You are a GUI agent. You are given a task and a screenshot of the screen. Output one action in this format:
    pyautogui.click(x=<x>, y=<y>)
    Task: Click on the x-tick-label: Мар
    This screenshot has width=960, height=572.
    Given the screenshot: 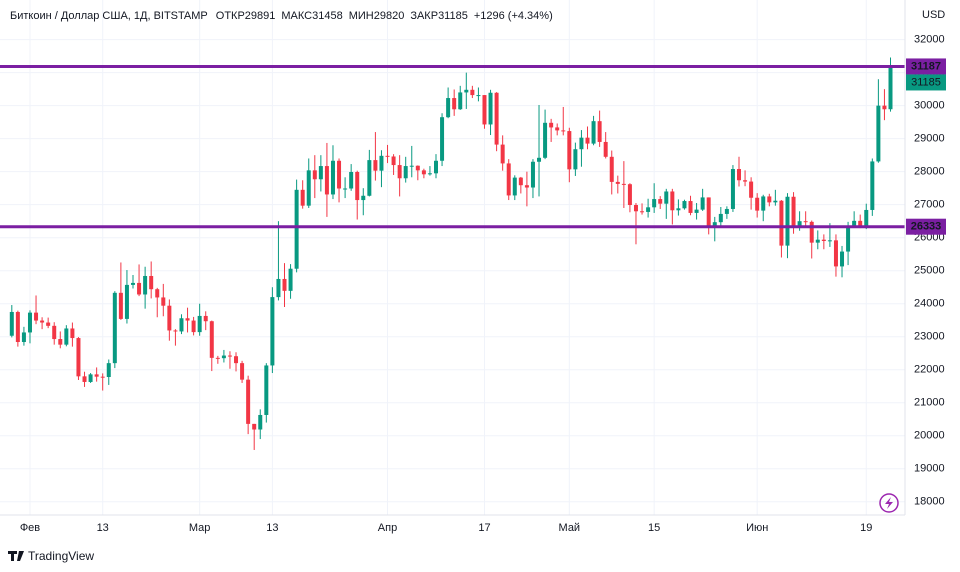 What is the action you would take?
    pyautogui.click(x=200, y=528)
    